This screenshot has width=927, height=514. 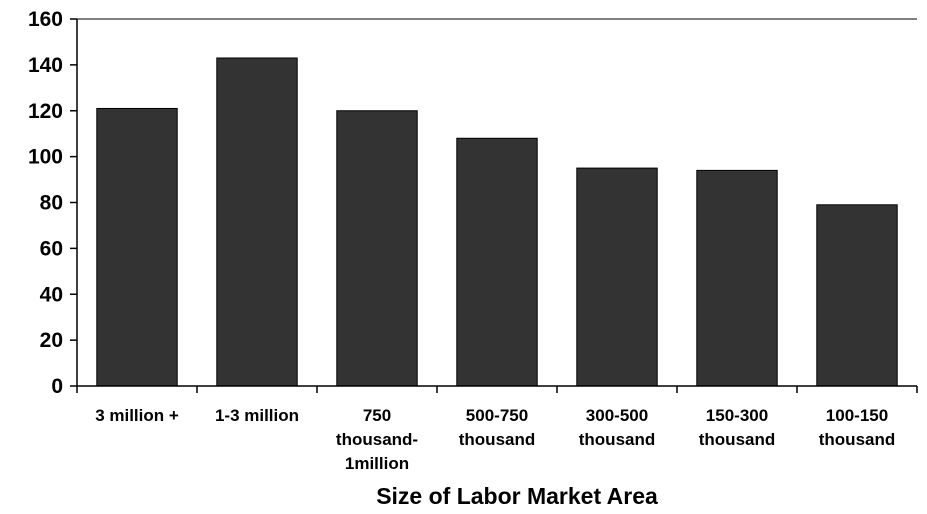 I want to click on x-category-label: 500-750 thousand, so click(x=497, y=427).